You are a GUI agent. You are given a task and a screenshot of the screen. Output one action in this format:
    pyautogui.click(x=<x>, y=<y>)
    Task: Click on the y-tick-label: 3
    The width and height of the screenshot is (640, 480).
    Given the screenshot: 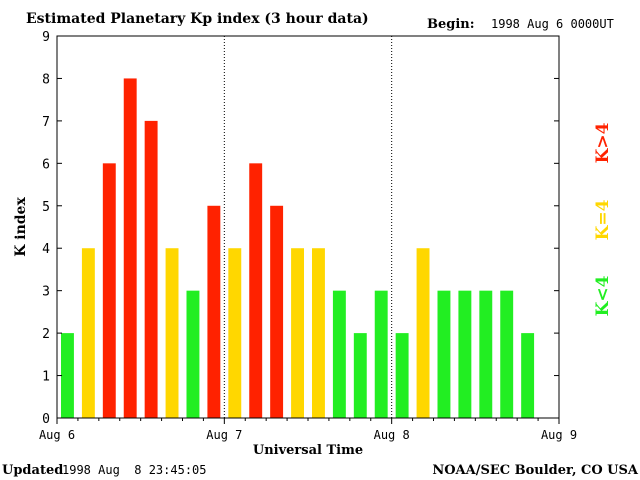 What is the action you would take?
    pyautogui.click(x=46, y=292)
    